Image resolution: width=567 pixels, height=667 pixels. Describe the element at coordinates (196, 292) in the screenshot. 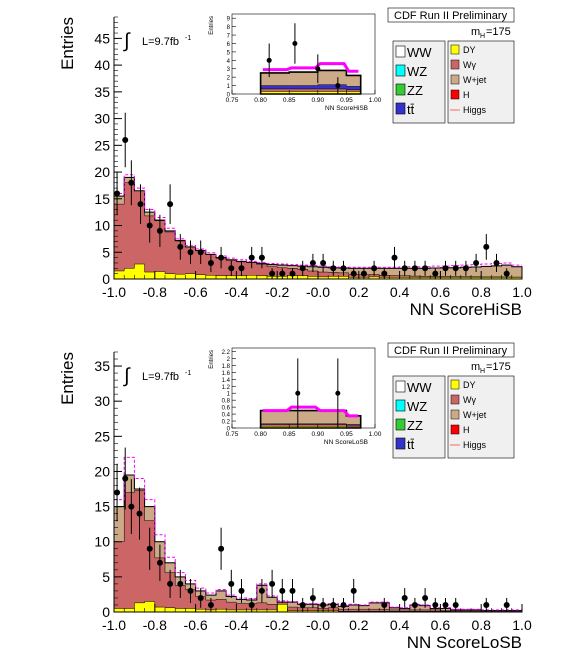

I see `x-tick-label: -0.6` at that location.